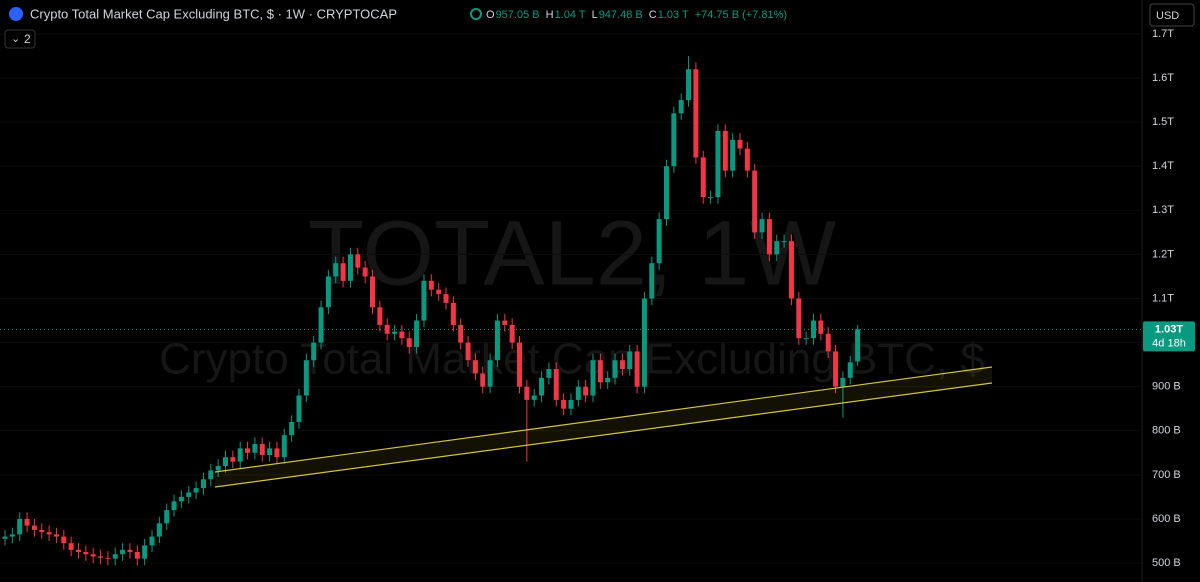 This screenshot has height=582, width=1200. What do you see at coordinates (1163, 166) in the screenshot?
I see `y-tick-label: 1.4T` at bounding box center [1163, 166].